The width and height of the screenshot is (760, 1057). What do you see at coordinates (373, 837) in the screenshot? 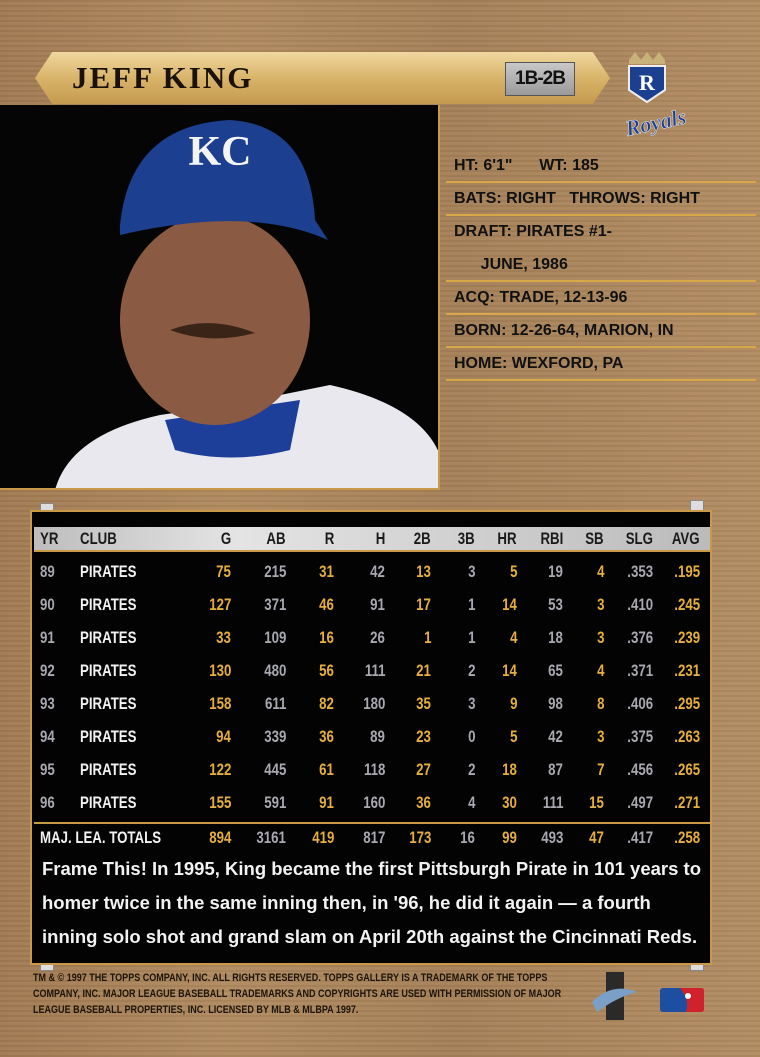
I see `total-h: 817` at bounding box center [373, 837].